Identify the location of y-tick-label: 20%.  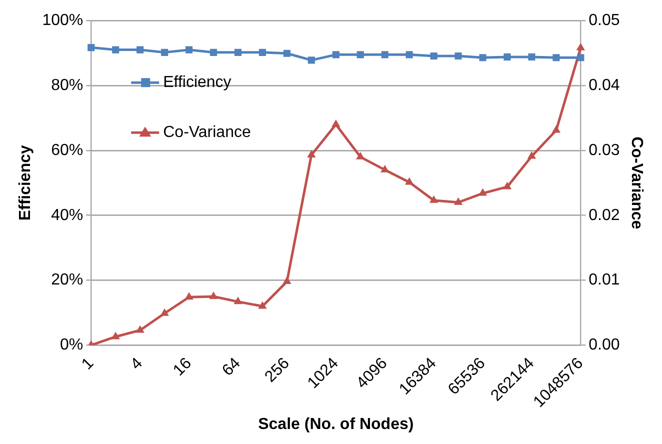
(67, 280).